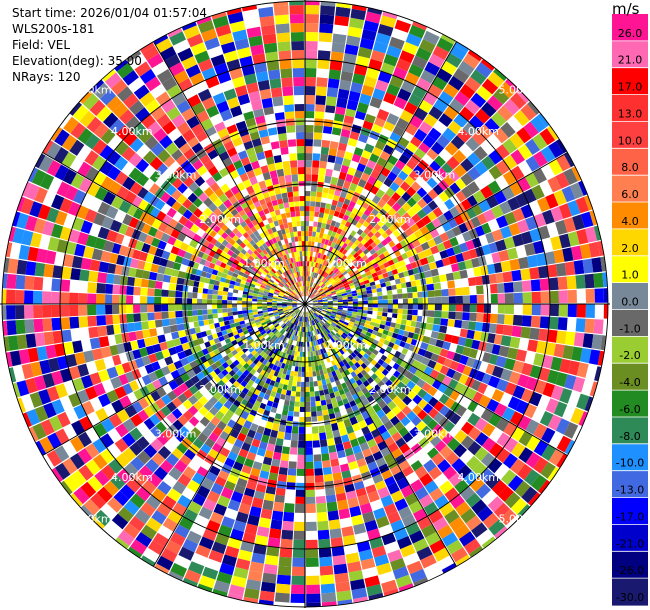  What do you see at coordinates (346, 263) in the screenshot?
I see `range-ring-label: 1.00km` at bounding box center [346, 263].